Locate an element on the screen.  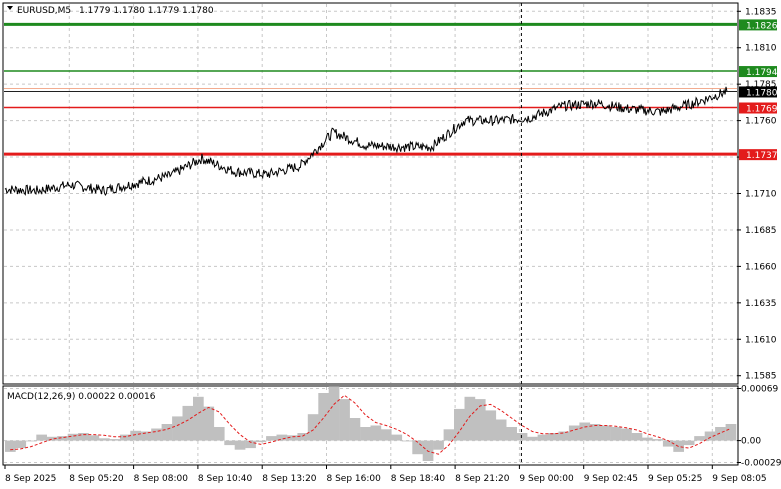
y-tick-label: 1.1635 is located at coordinates (761, 304).